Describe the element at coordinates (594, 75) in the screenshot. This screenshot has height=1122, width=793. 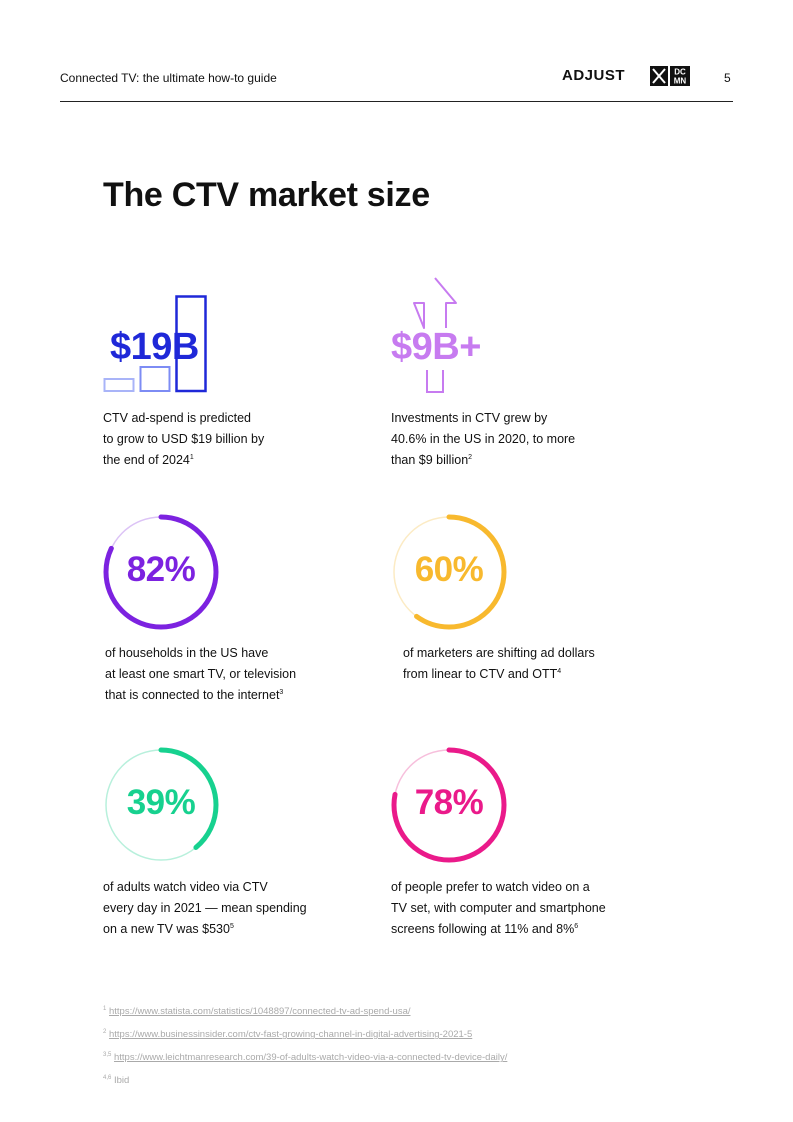
I see `adjust-logo: ADJUST` at that location.